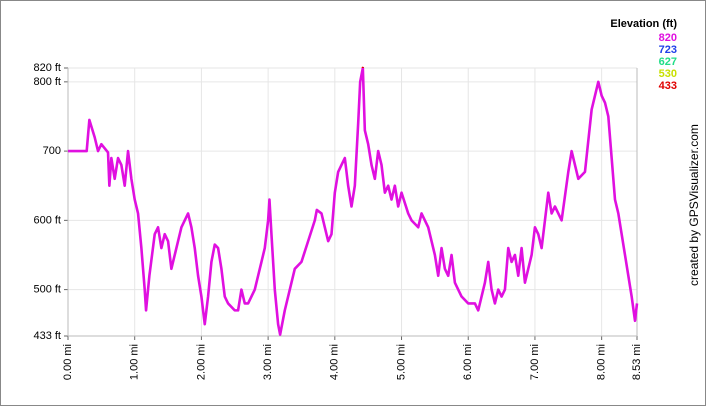 The image size is (706, 406). Describe the element at coordinates (468, 362) in the screenshot. I see `x-tick-label: 6.00 mi` at that location.